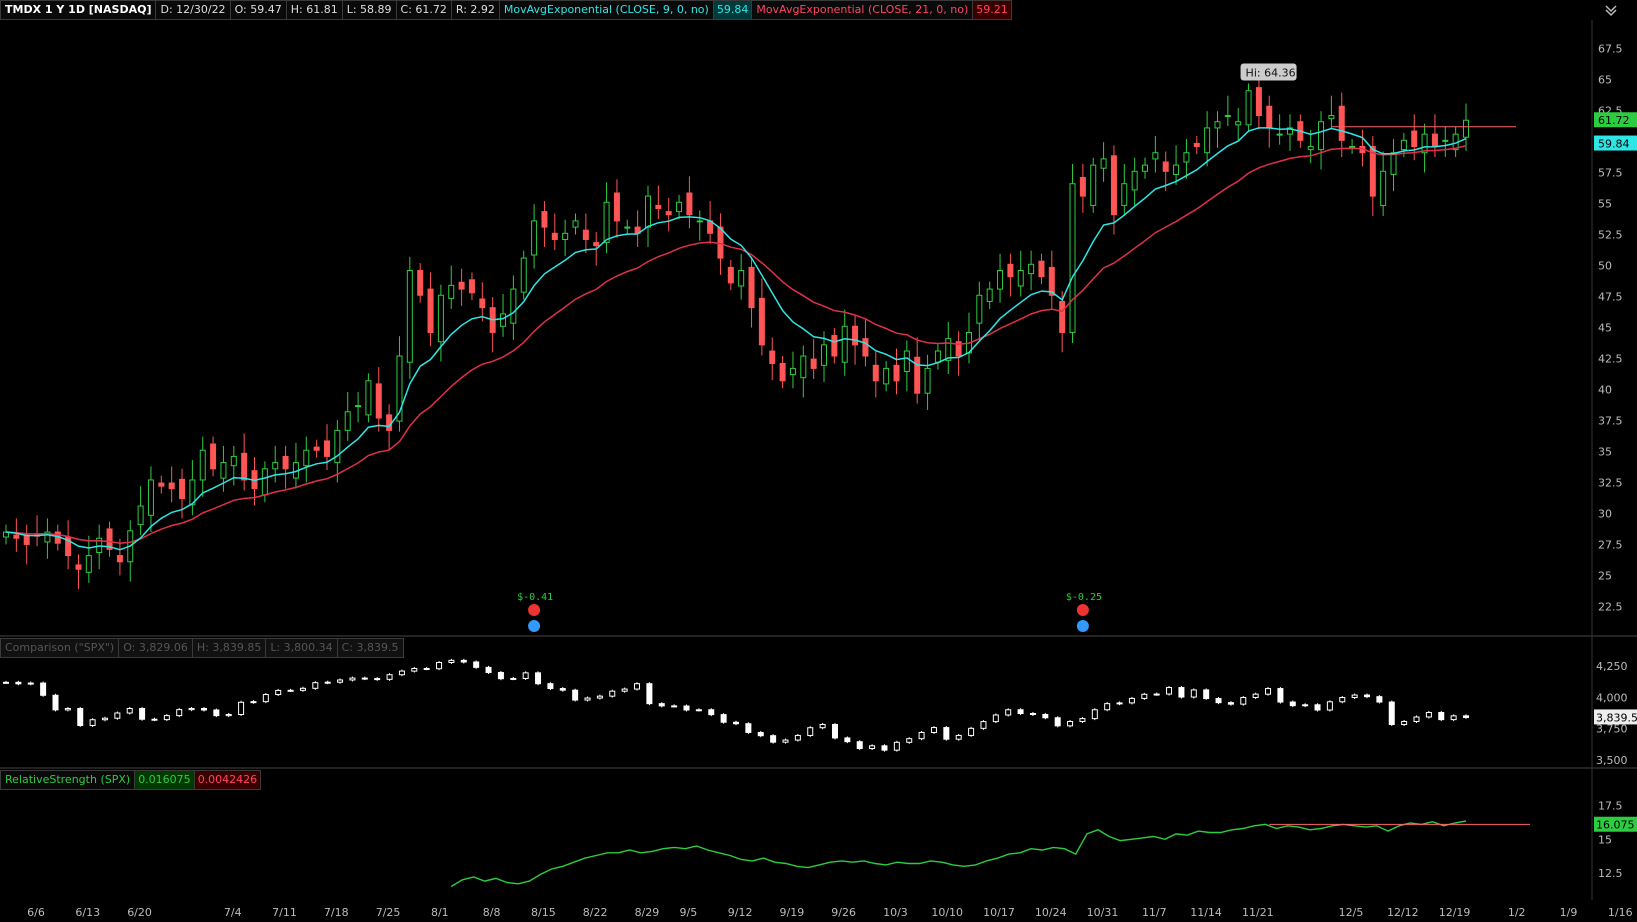 The width and height of the screenshot is (1637, 922). I want to click on rs-label: RelativeStrength (SPX), so click(68, 780).